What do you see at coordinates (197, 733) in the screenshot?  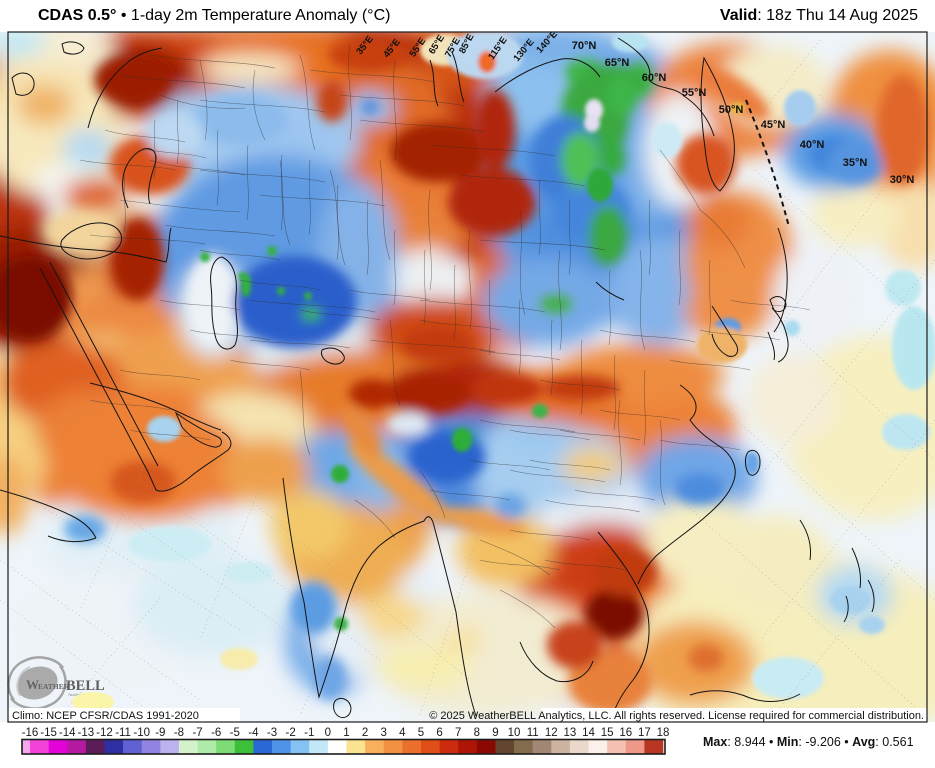 I see `svg-text: -7` at bounding box center [197, 733].